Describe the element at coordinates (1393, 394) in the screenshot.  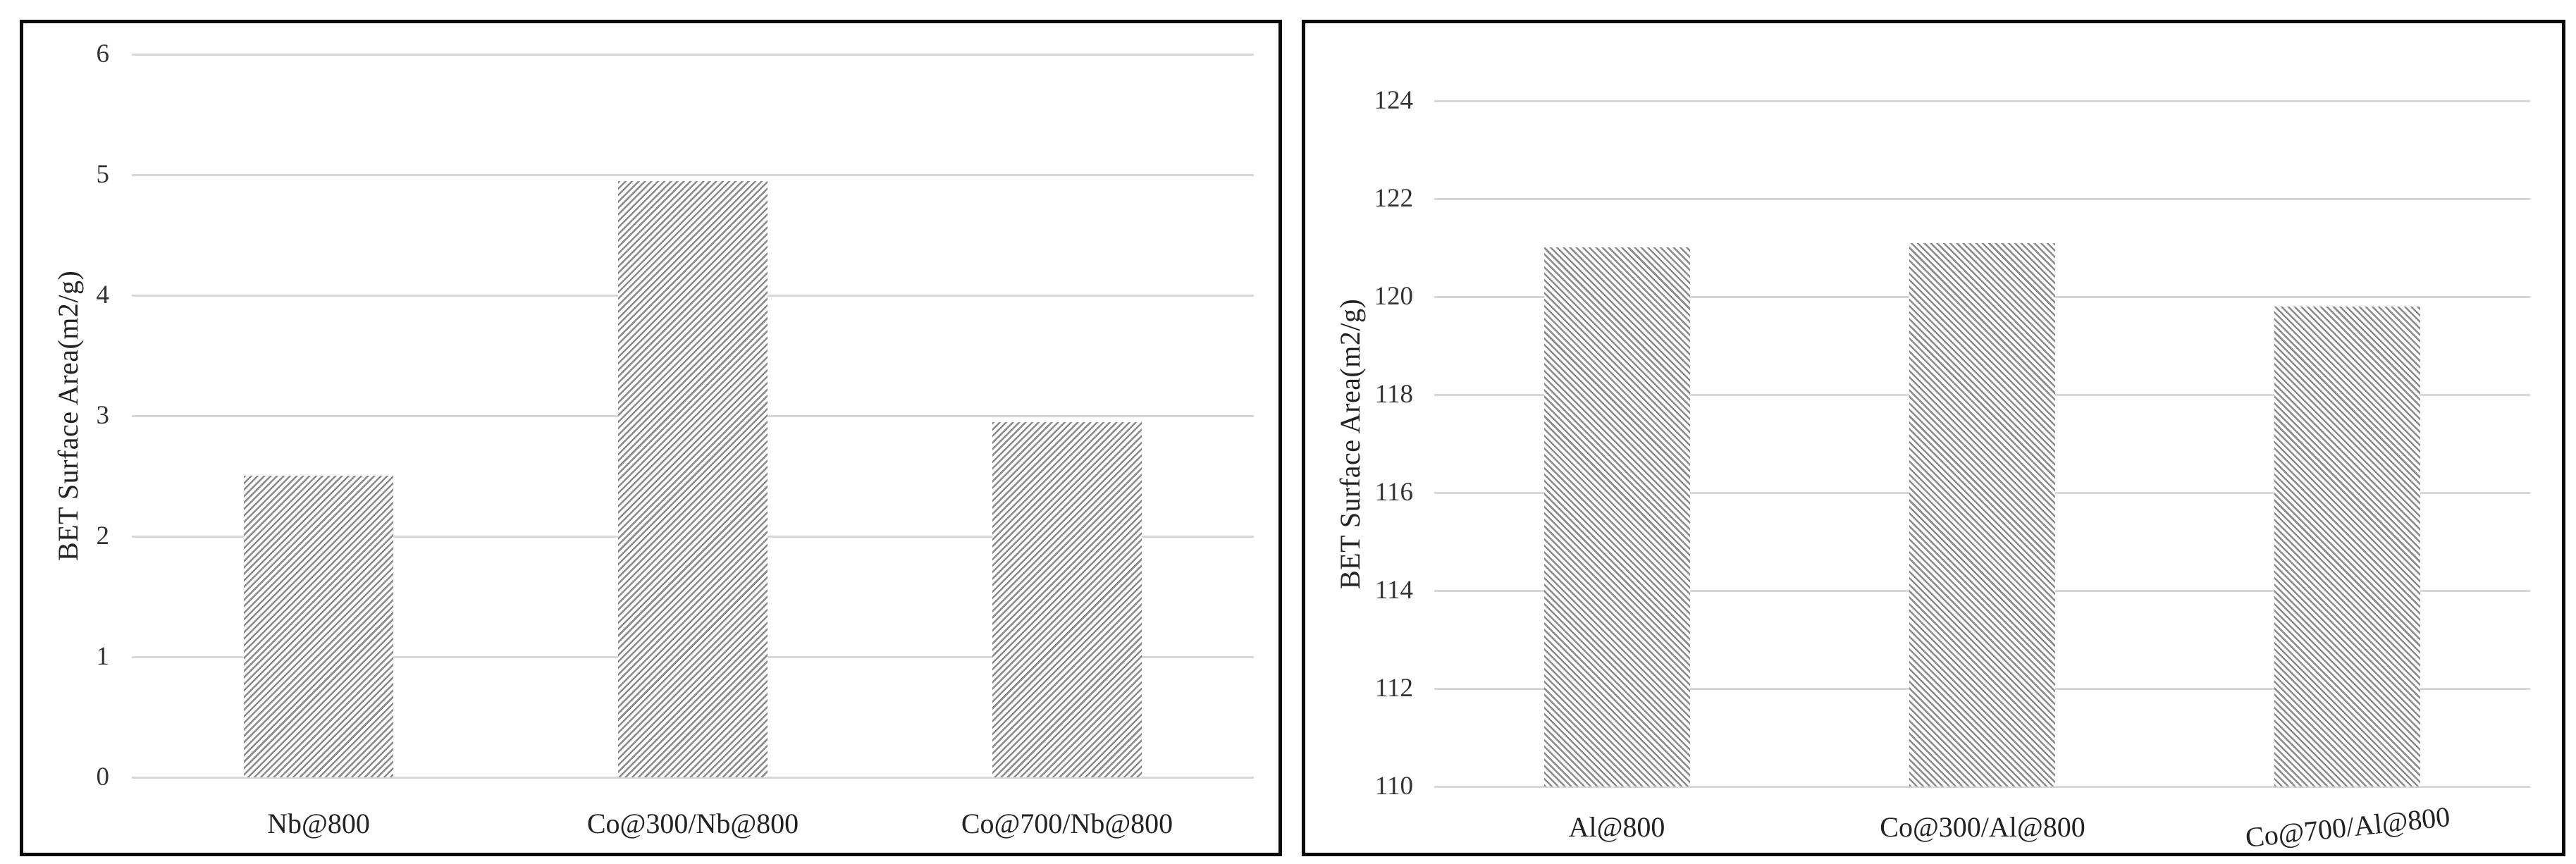
I see `y-tick-label: 118` at that location.